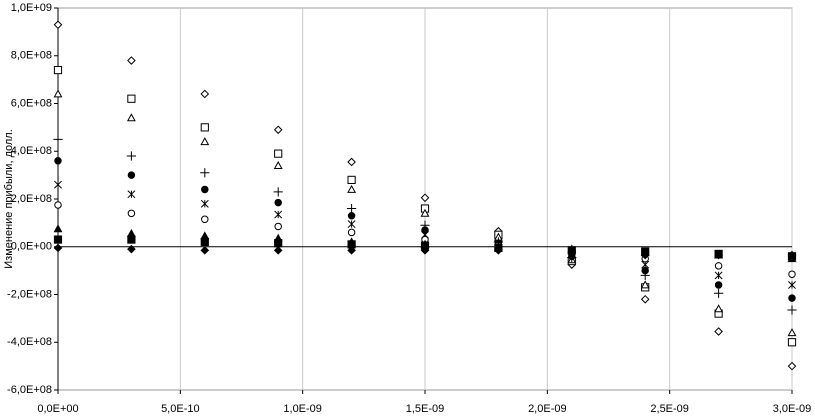  I want to click on y-tick-label: -4,0E+08, so click(29, 342).